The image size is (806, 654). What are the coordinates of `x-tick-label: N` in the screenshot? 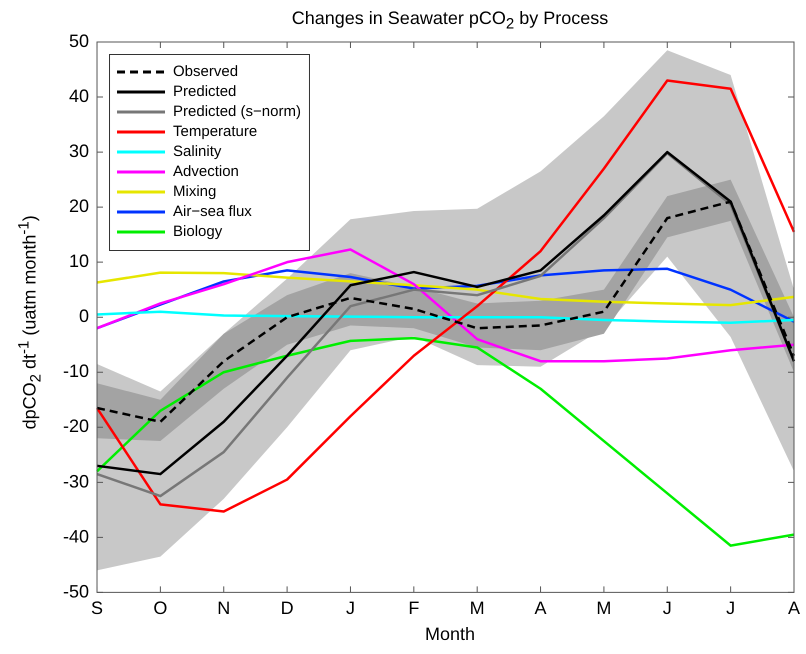 It's located at (223, 608).